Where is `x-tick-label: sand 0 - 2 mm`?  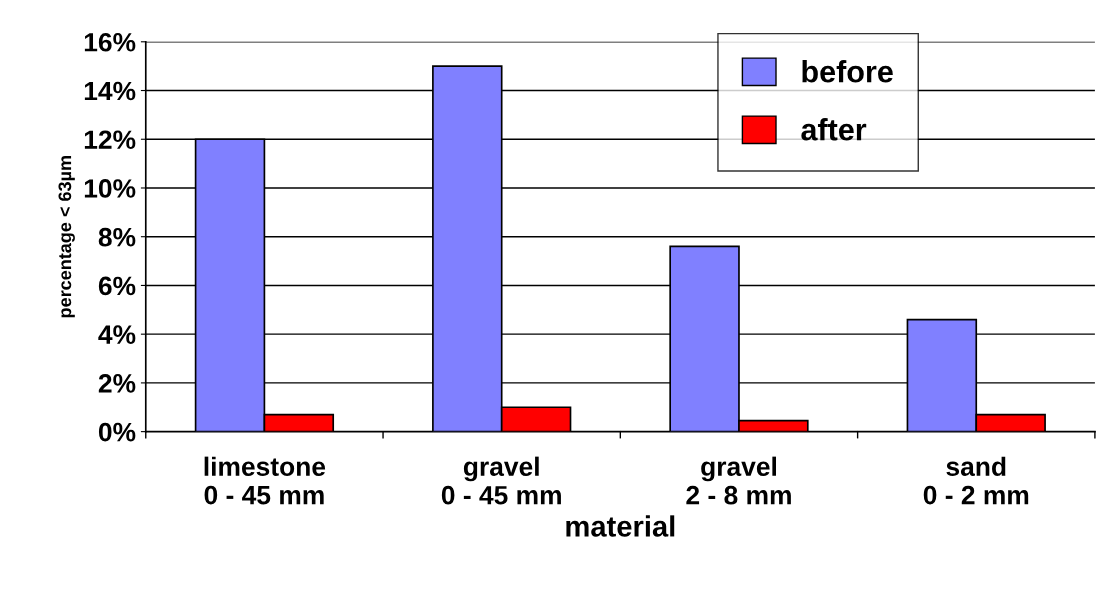
x-tick-label: sand 0 - 2 mm is located at coordinates (976, 480).